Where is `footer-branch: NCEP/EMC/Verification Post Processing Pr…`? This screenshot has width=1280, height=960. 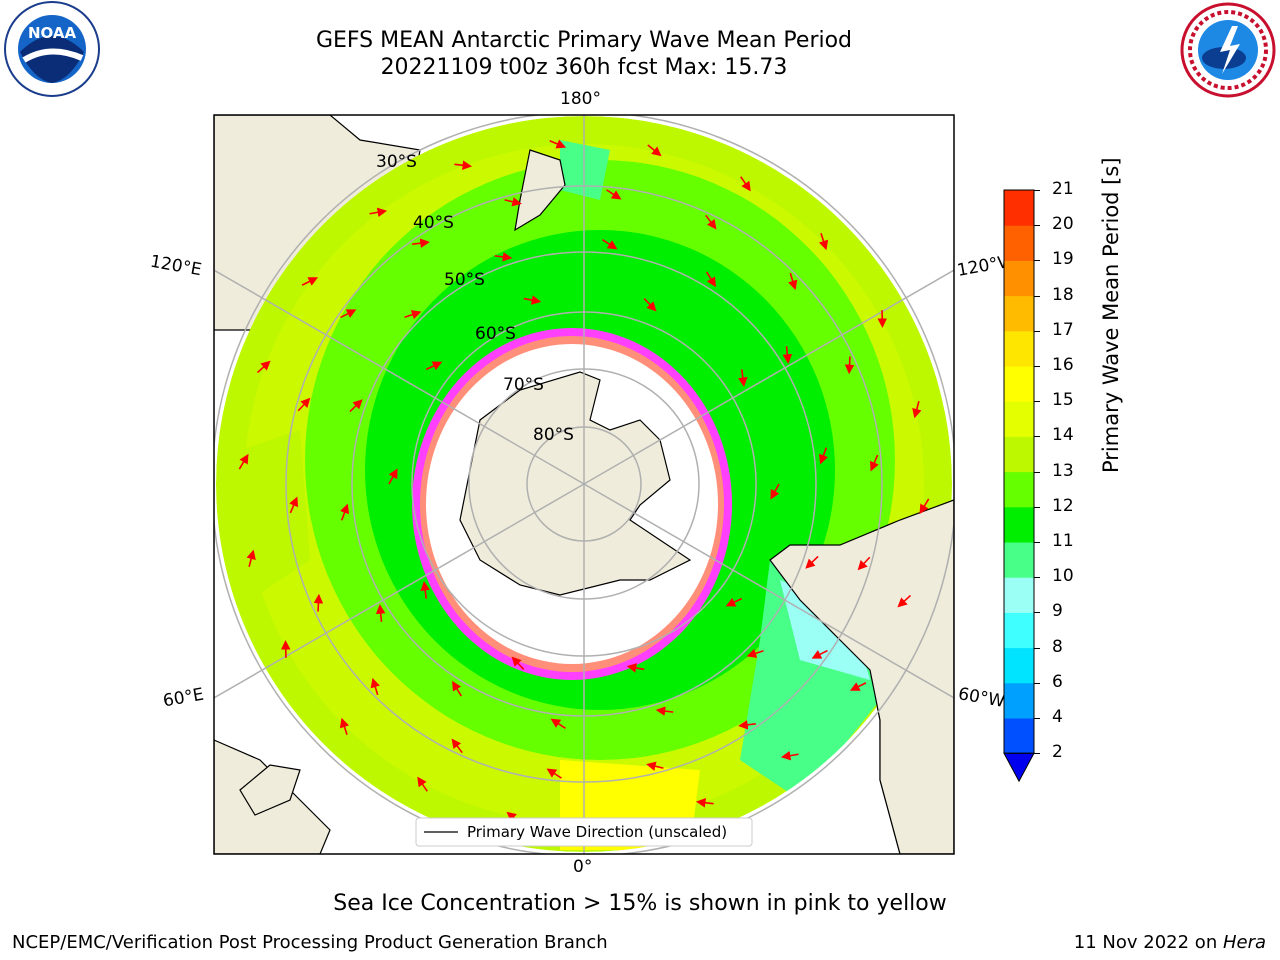
footer-branch: NCEP/EMC/Verification Post Processing Pr… is located at coordinates (310, 942).